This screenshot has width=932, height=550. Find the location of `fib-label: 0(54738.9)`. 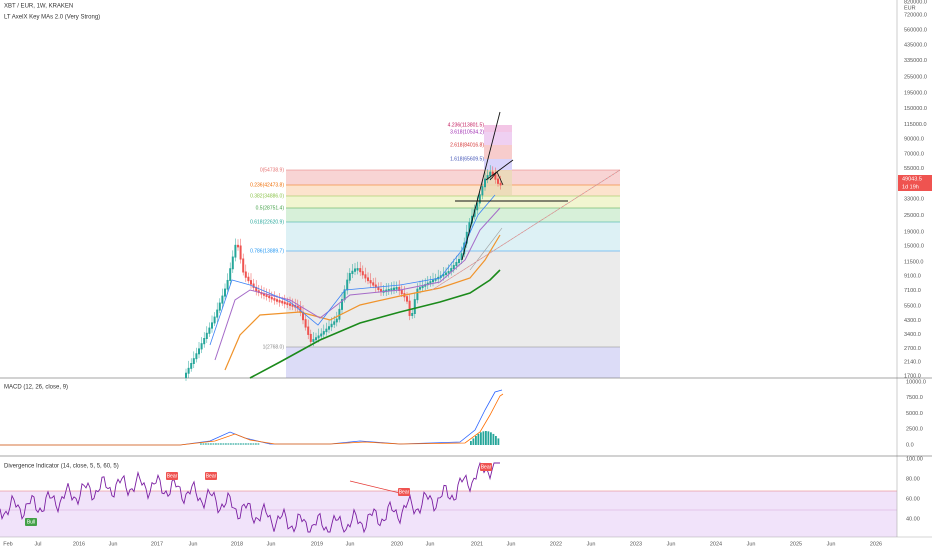

fib-label: 0(54738.9) is located at coordinates (272, 170).